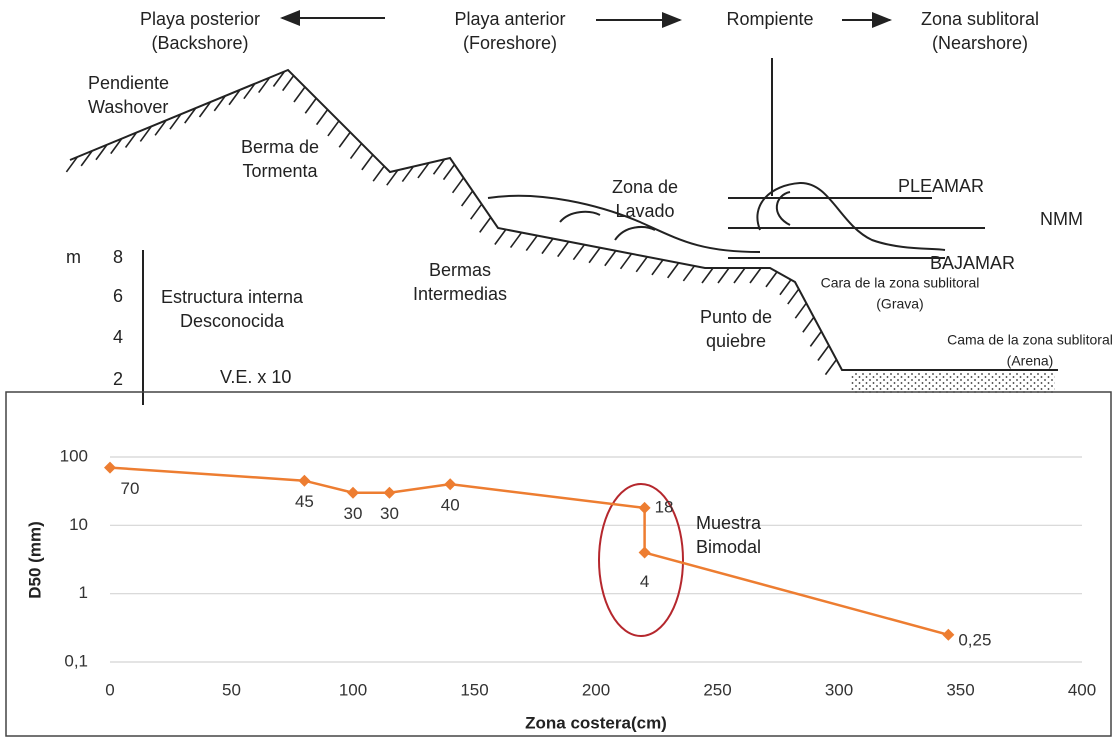 This screenshot has width=1117, height=738. What do you see at coordinates (232, 297) in the screenshot?
I see `diagram-label: Estructura interna` at bounding box center [232, 297].